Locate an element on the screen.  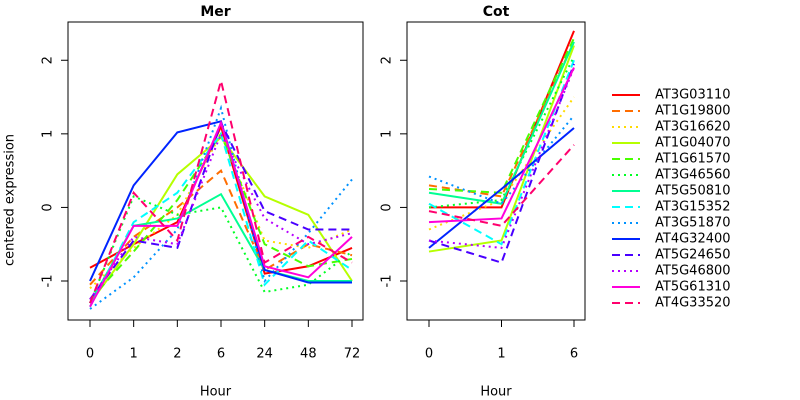
legend-label: AT5G24650 is located at coordinates (693, 255).